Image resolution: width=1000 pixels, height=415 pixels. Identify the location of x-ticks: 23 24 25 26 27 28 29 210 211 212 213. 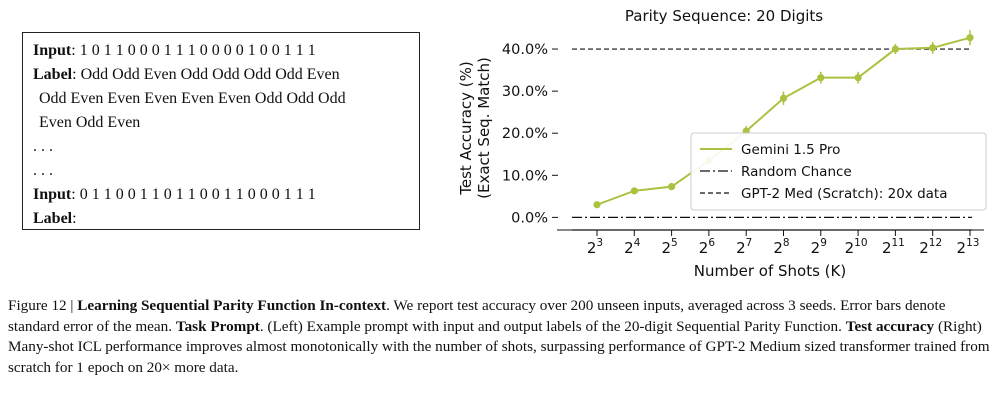
(783, 243).